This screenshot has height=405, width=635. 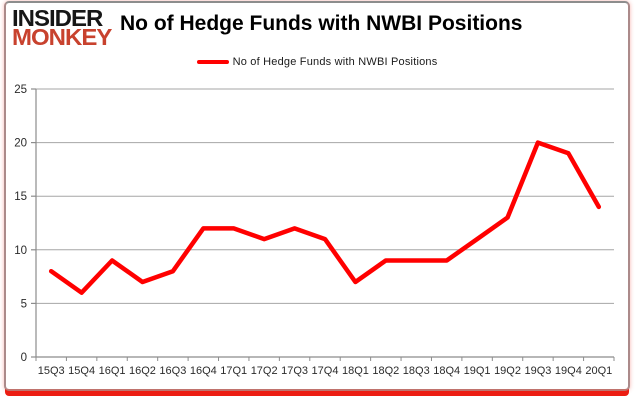 I want to click on insider-monkey-logo: INSIDER MONKEY, so click(x=66, y=28).